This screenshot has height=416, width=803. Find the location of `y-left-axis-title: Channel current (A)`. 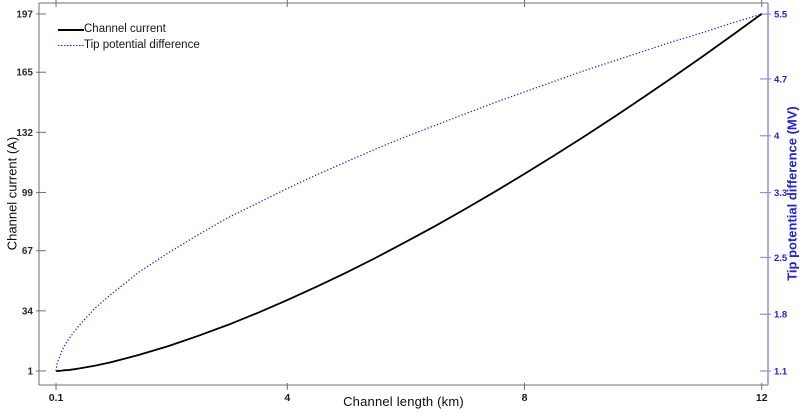

y-left-axis-title: Channel current (A) is located at coordinates (12, 193).